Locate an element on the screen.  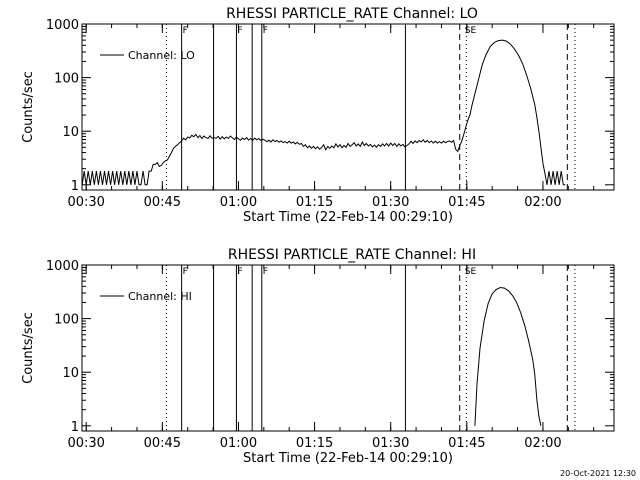
chart-title: RHESSI PARTICLE_RATE Channel: HI is located at coordinates (352, 255).